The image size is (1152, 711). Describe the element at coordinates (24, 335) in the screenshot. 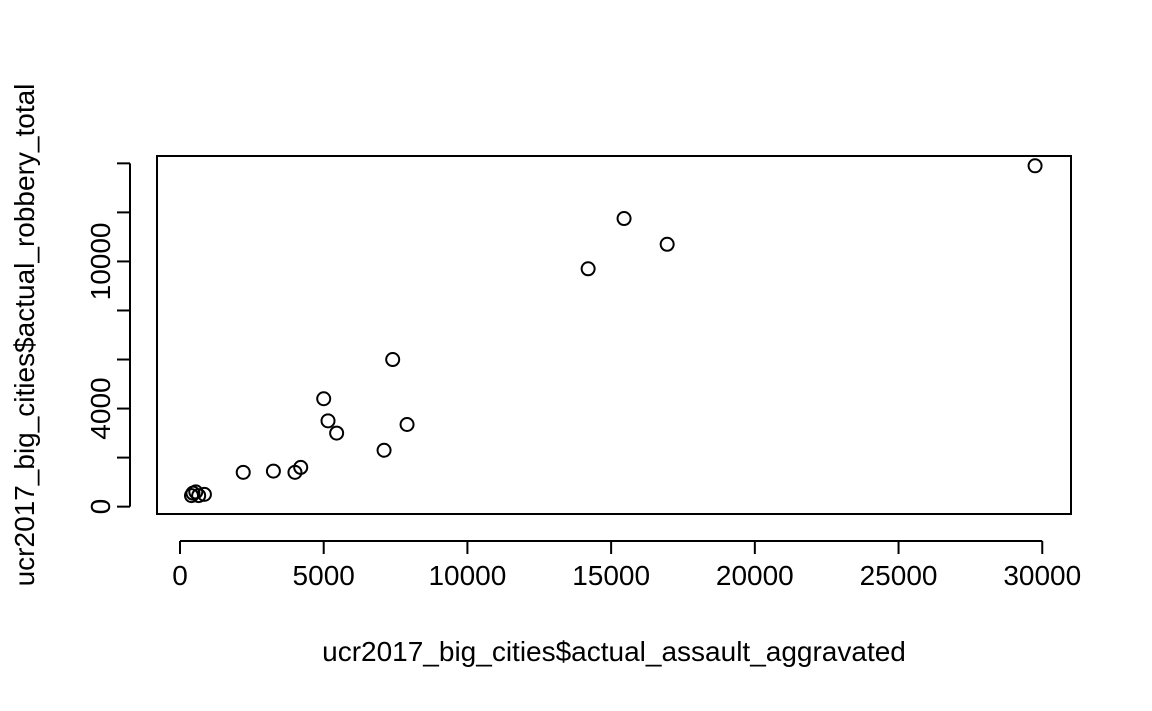

I see `y-axis-title: ucr2017_big_cities$actual_robbery_total` at that location.